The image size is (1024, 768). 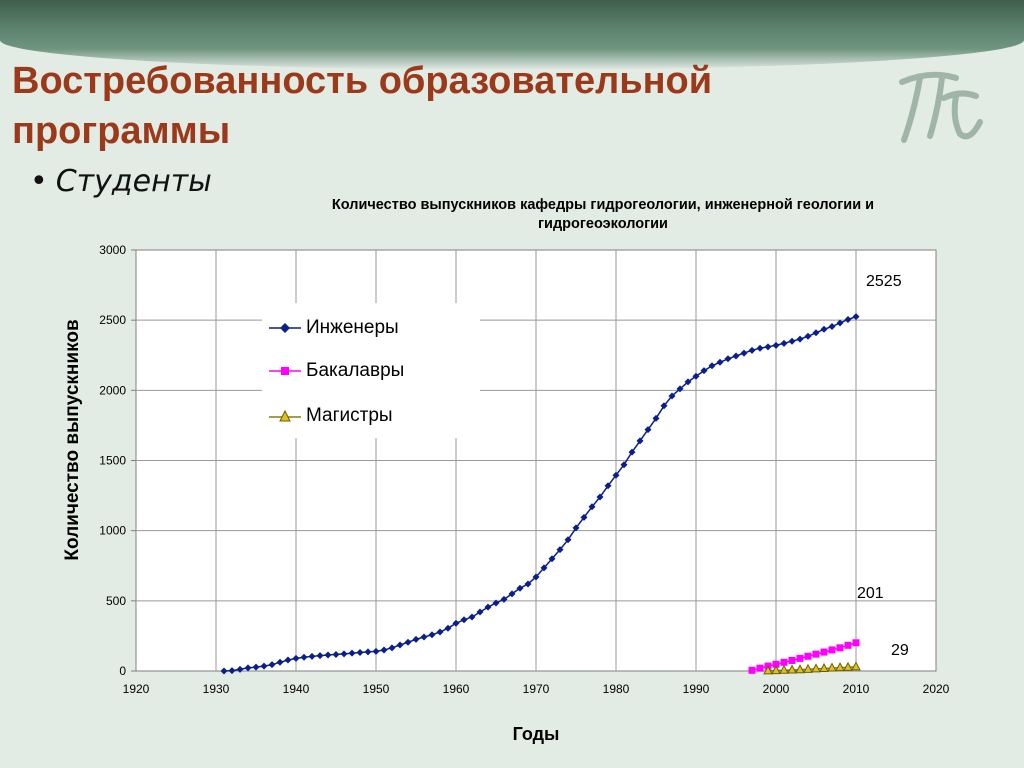 I want to click on chart-legend: Инженеры Бакалавры Магистры, so click(x=371, y=370).